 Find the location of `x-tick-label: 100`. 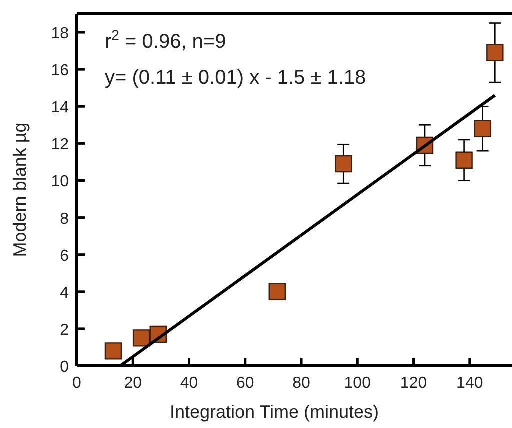

x-tick-label: 100 is located at coordinates (358, 383).